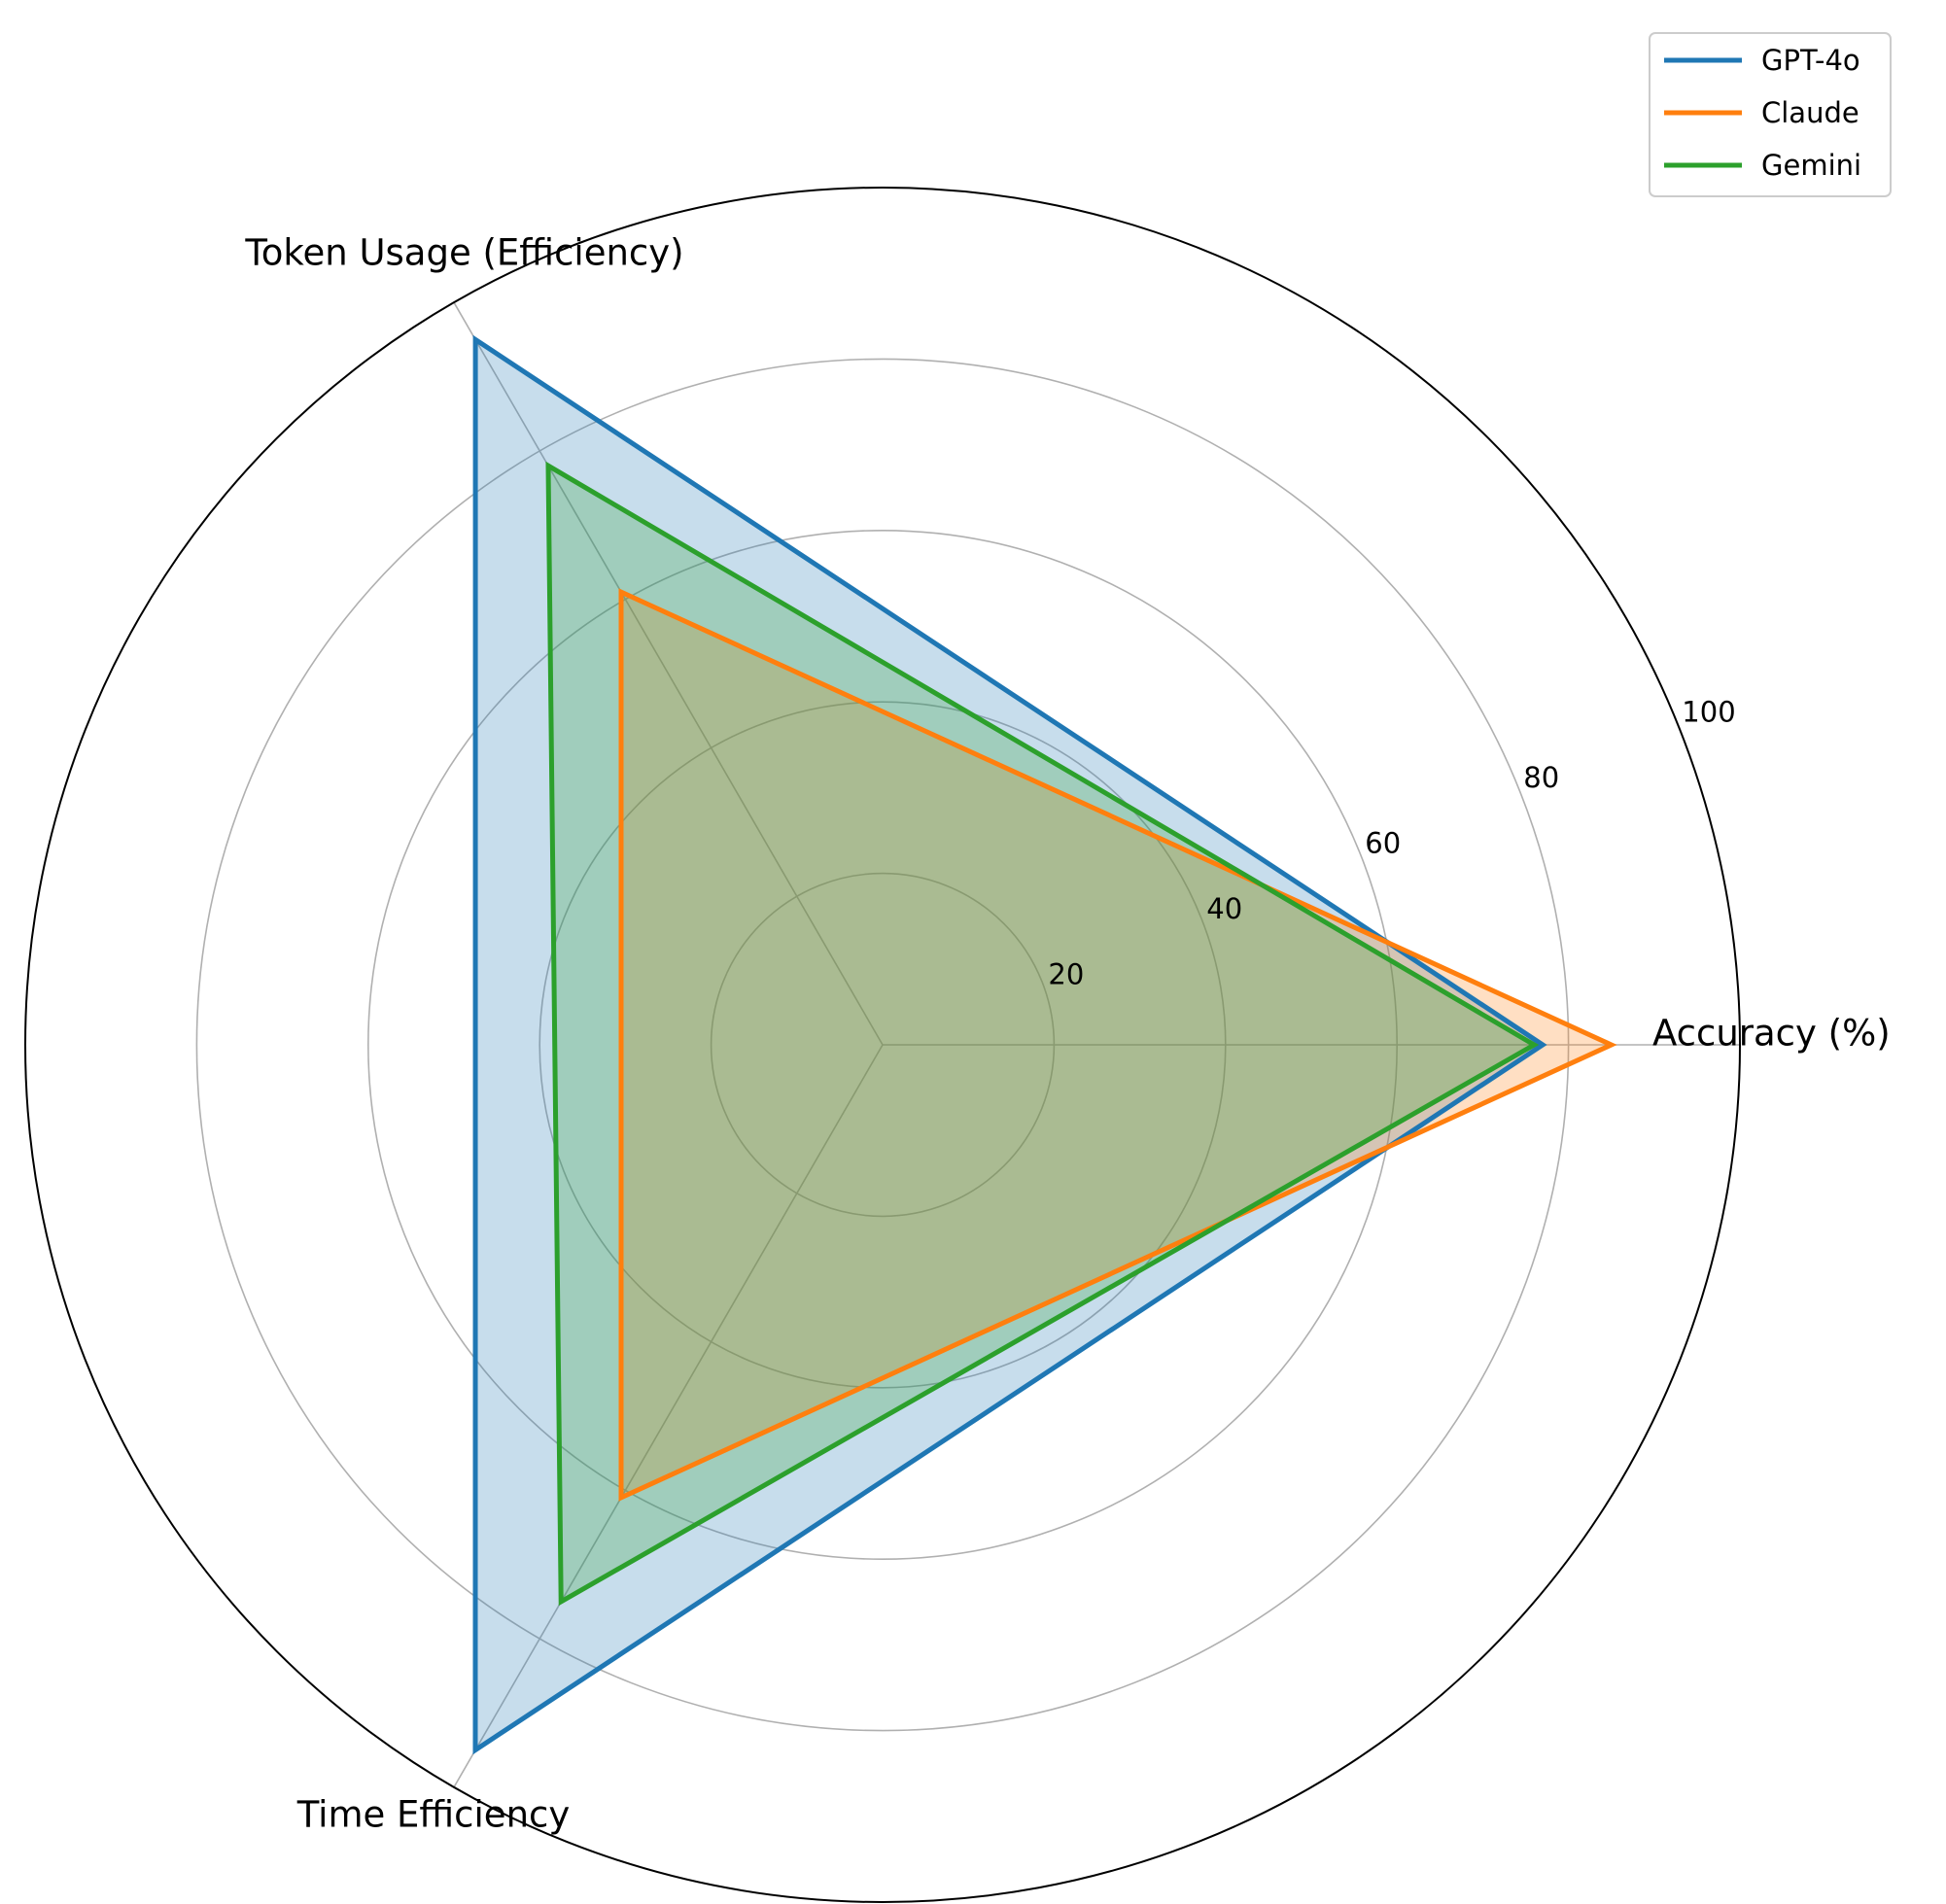  Describe the element at coordinates (1771, 1034) in the screenshot. I see `axis-label-accuracy: Accuracy (%)` at that location.